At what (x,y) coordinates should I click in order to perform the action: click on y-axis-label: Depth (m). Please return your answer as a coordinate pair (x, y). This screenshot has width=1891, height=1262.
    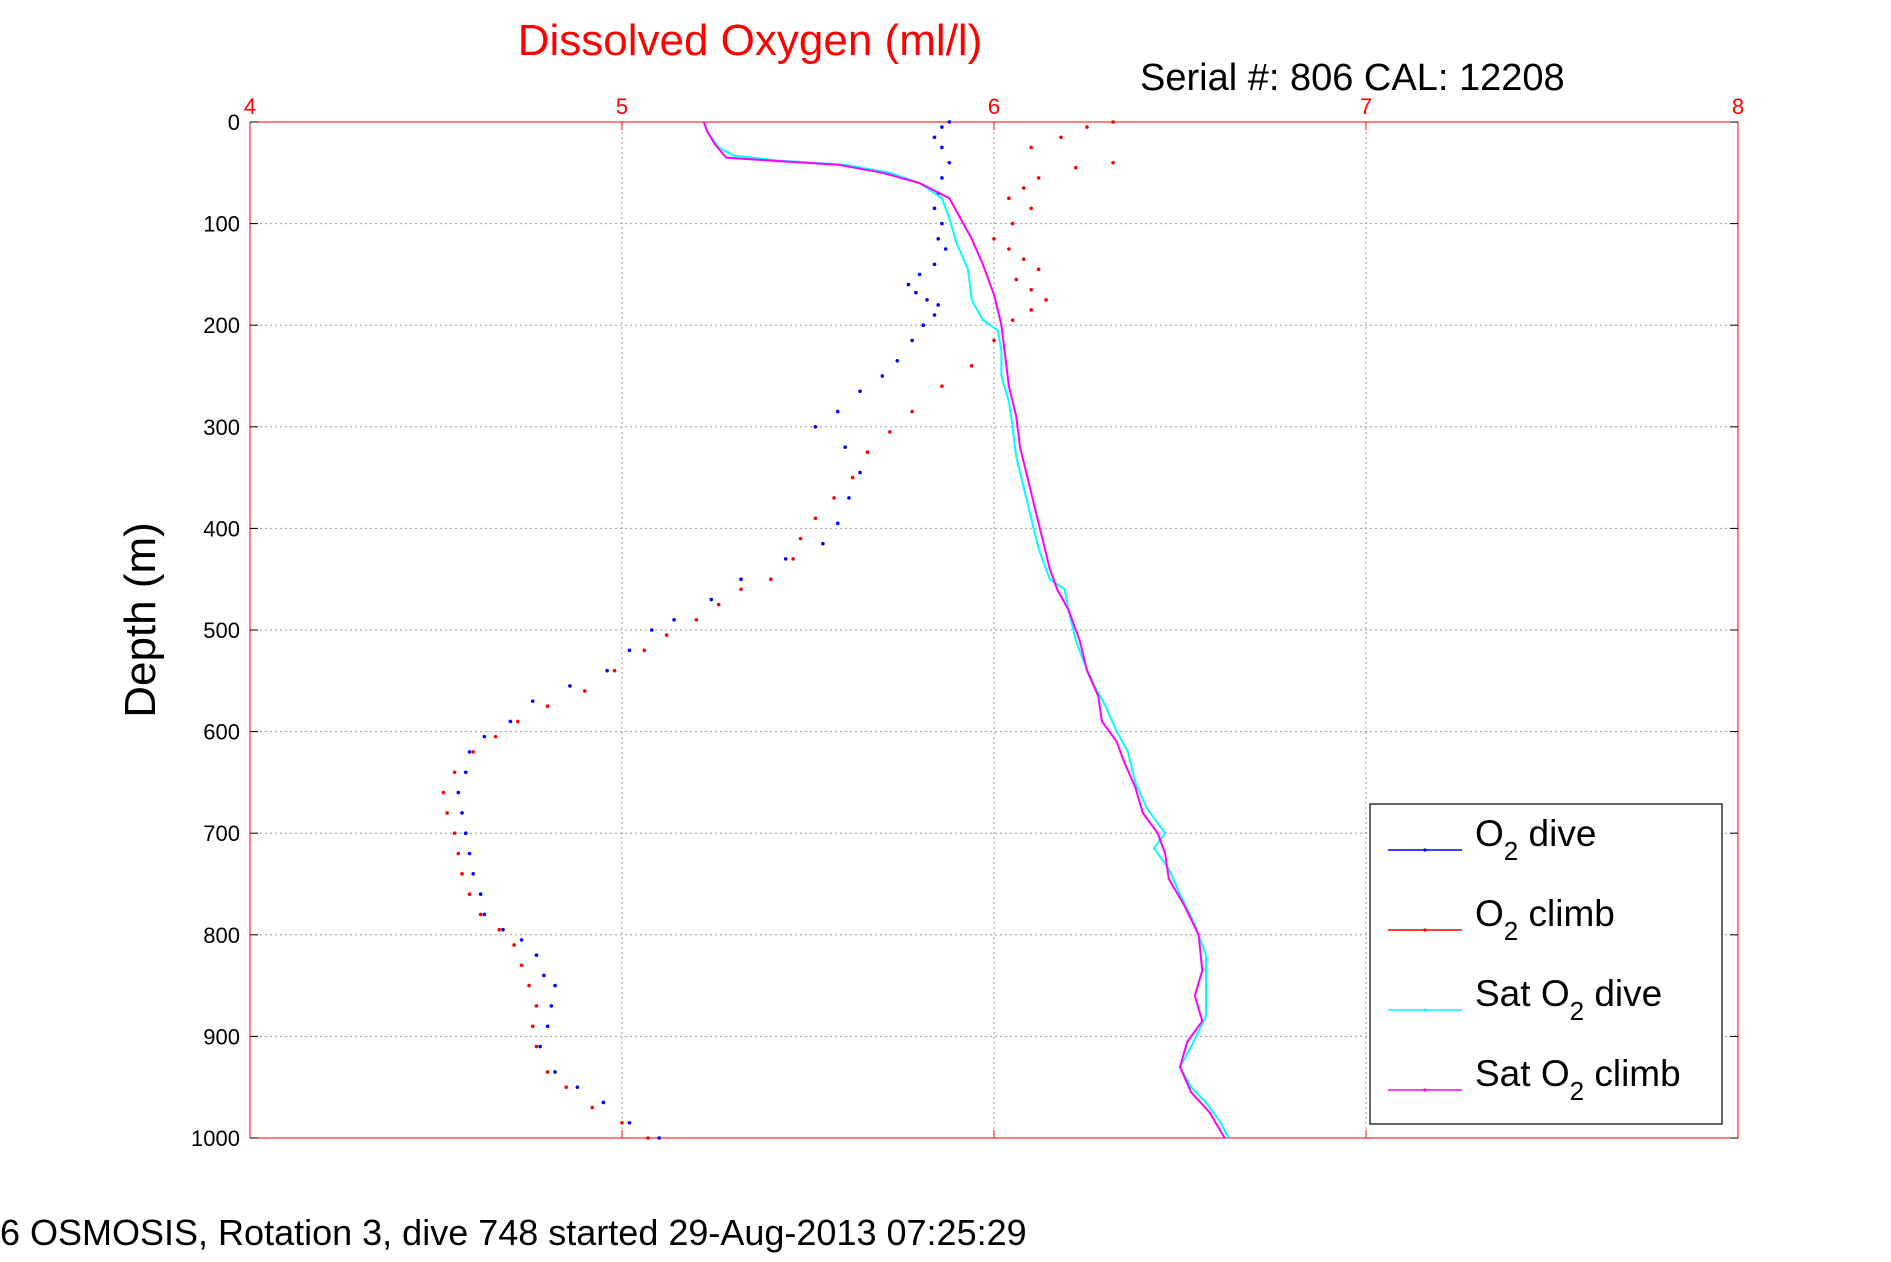
    Looking at the image, I should click on (140, 620).